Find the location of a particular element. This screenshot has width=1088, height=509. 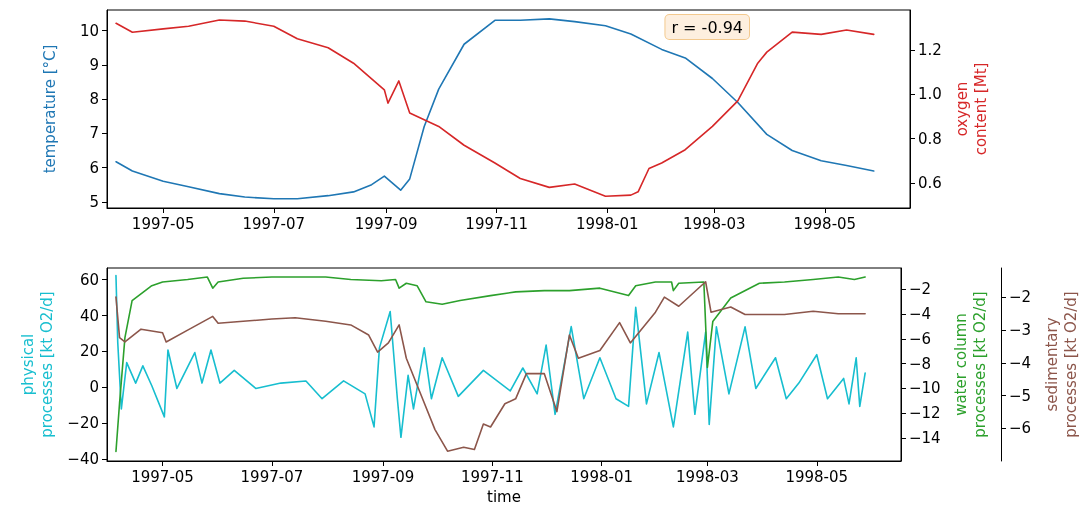

y-tick-label: 7 is located at coordinates (94, 133).